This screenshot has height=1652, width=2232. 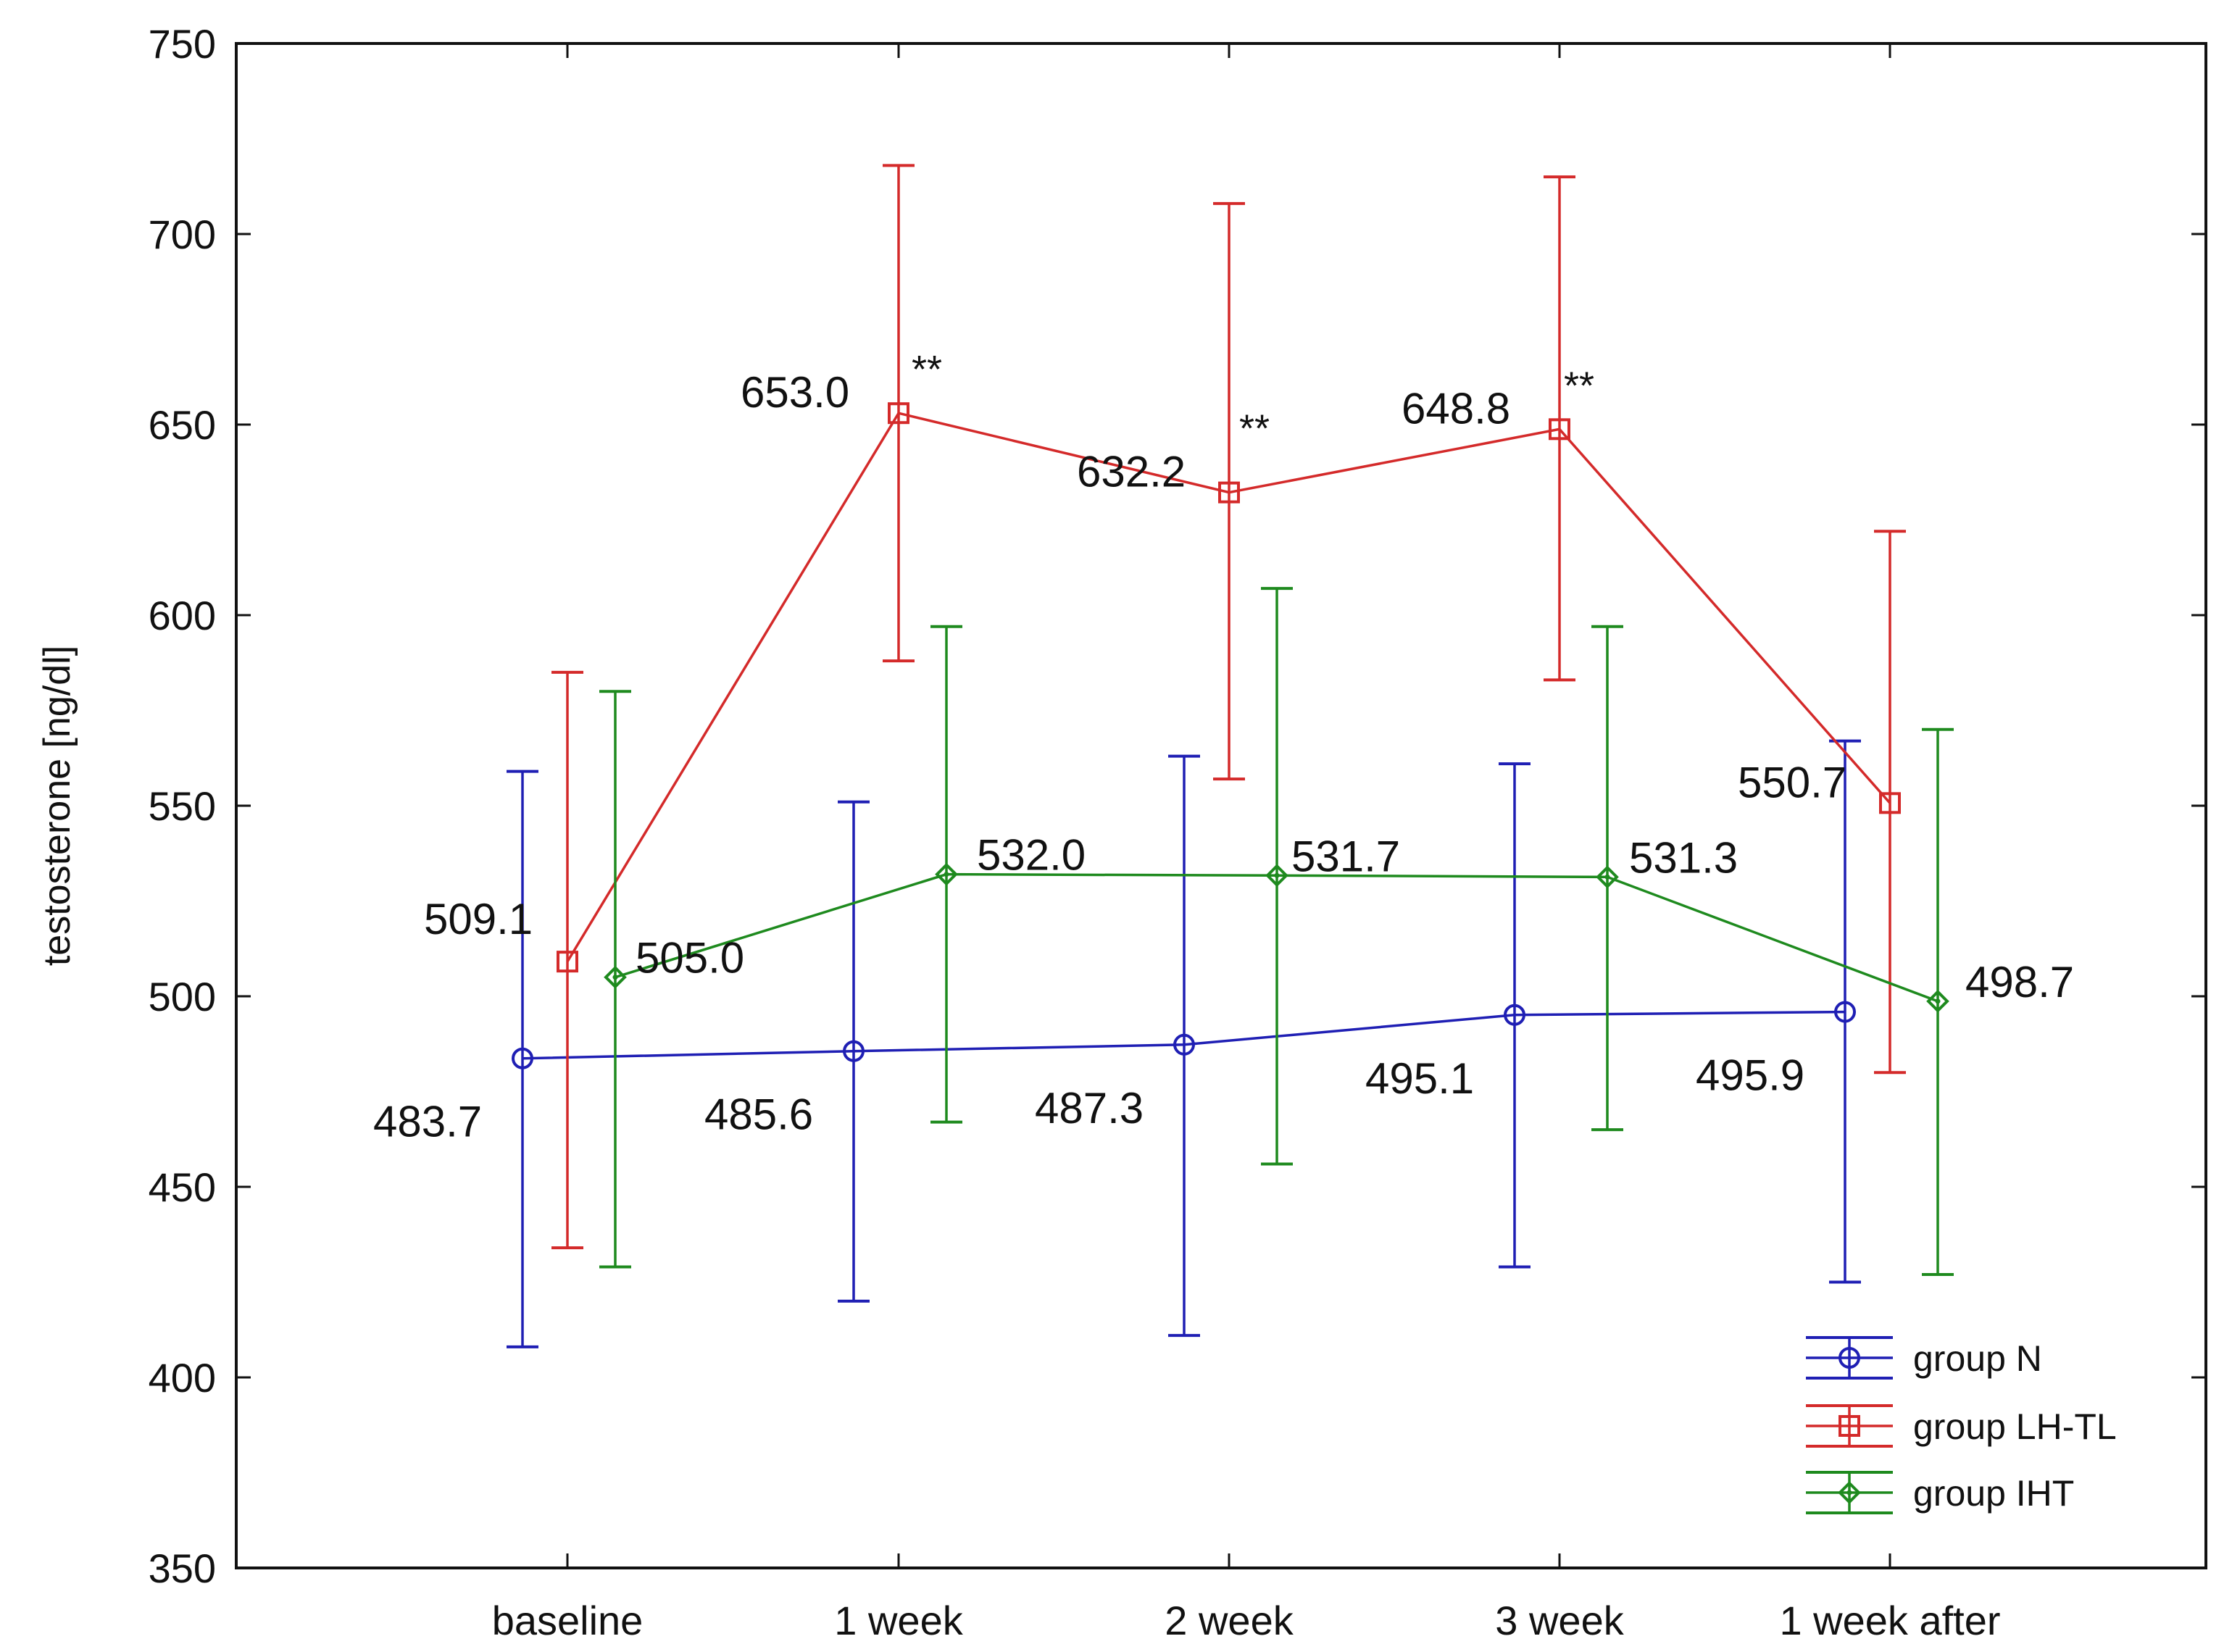 What do you see at coordinates (899, 1621) in the screenshot?
I see `x-tick-label: 1 week` at bounding box center [899, 1621].